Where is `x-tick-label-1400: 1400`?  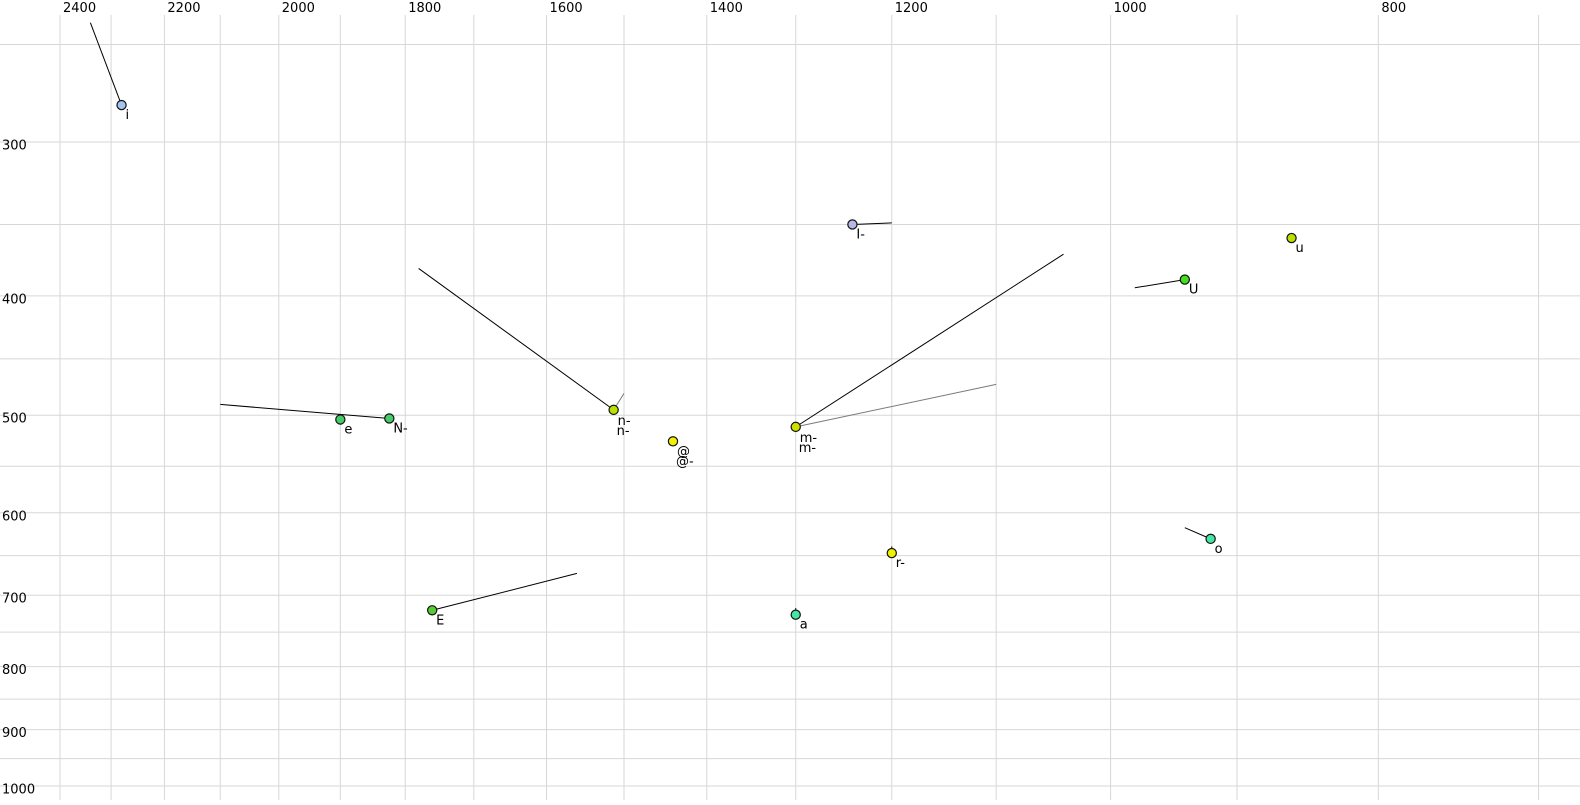 x-tick-label-1400: 1400 is located at coordinates (726, 8).